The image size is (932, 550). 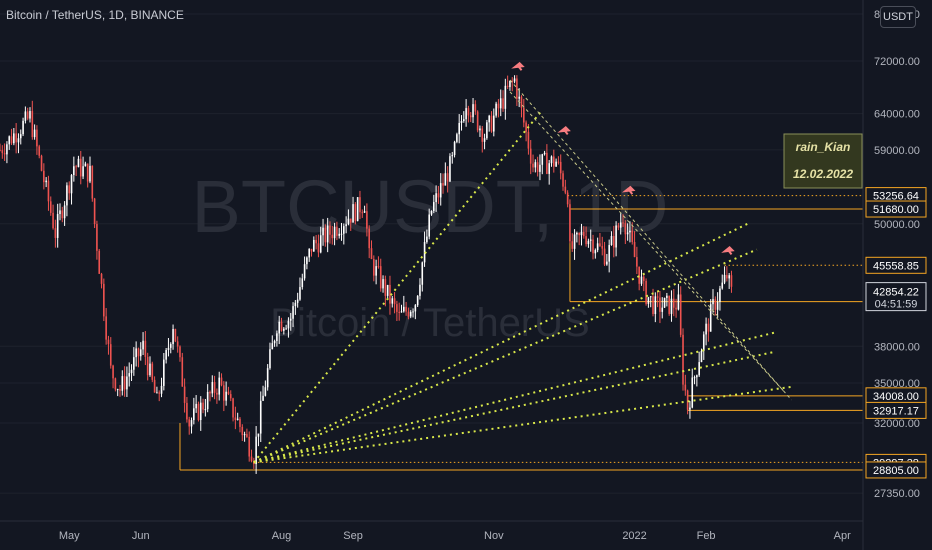 I want to click on price-label: 34008.00, so click(x=896, y=397).